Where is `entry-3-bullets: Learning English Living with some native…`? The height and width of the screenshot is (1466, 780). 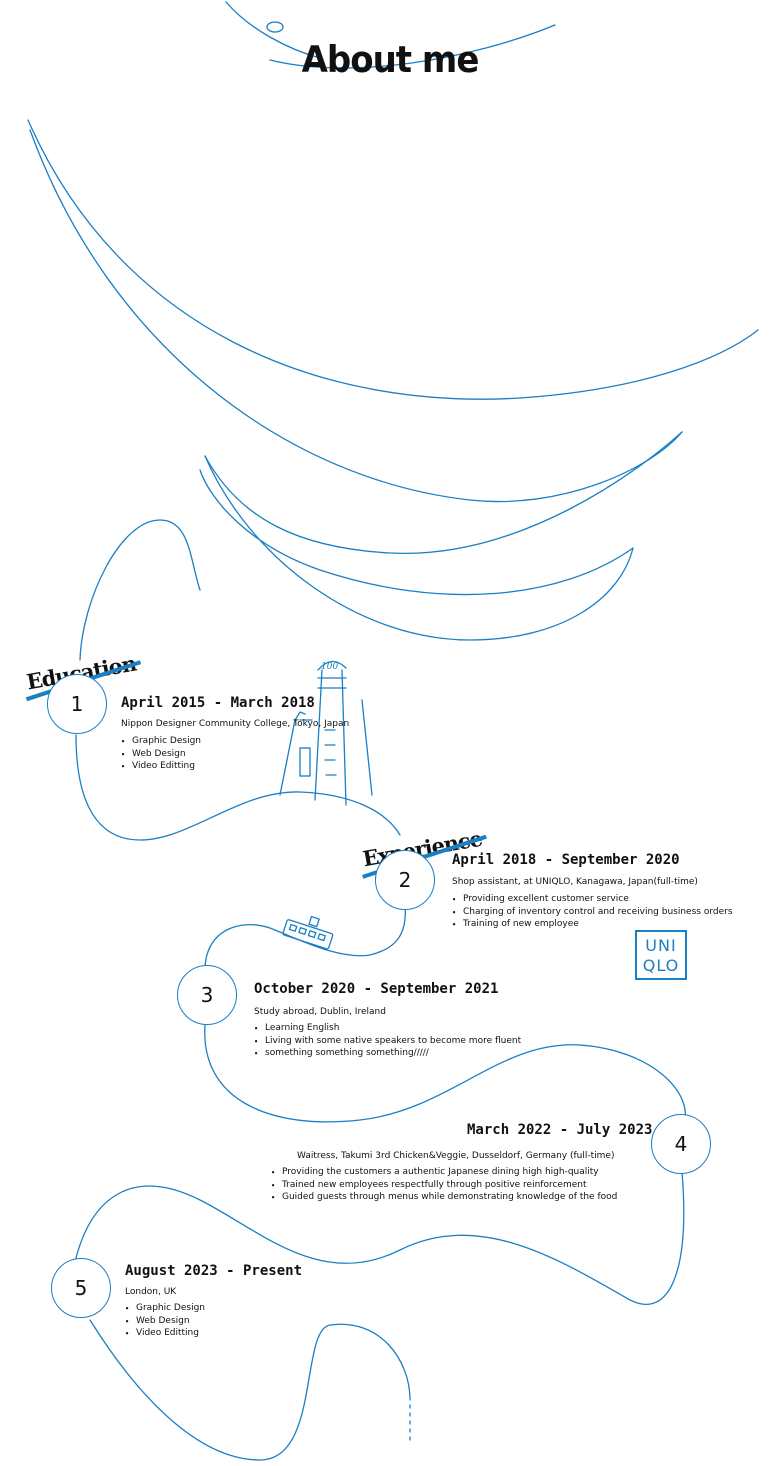
entry-3-bullets: Learning English Living with some native… is located at coordinates (387, 1041).